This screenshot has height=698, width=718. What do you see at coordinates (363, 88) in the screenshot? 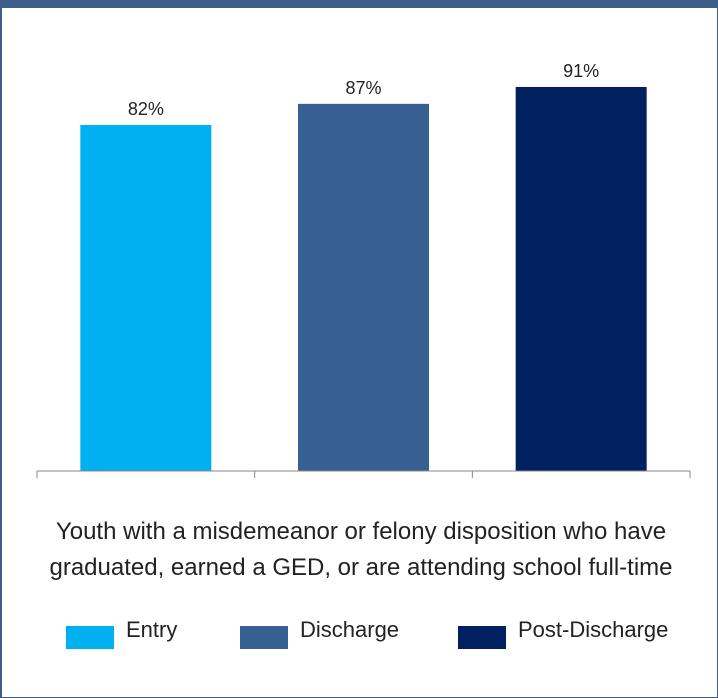
I see `data-label-discharge: 87%` at bounding box center [363, 88].